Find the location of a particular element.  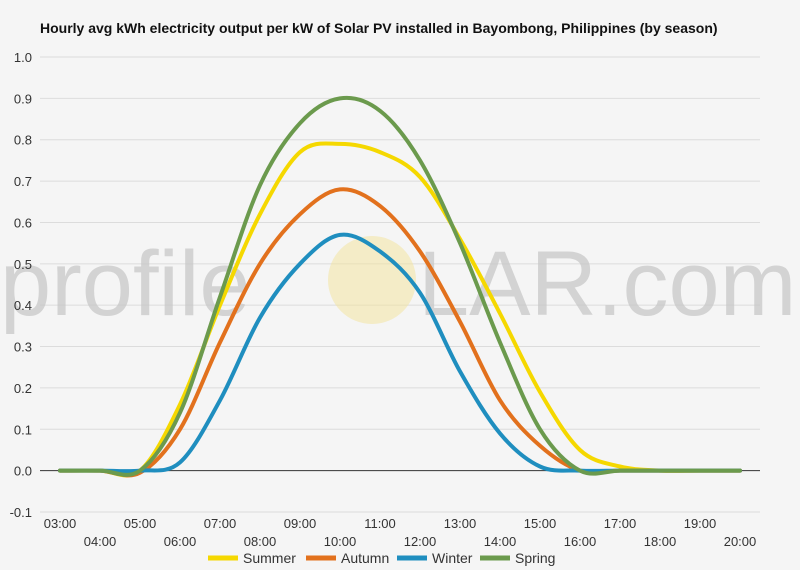

x-tick-label: 15:00 is located at coordinates (540, 523).